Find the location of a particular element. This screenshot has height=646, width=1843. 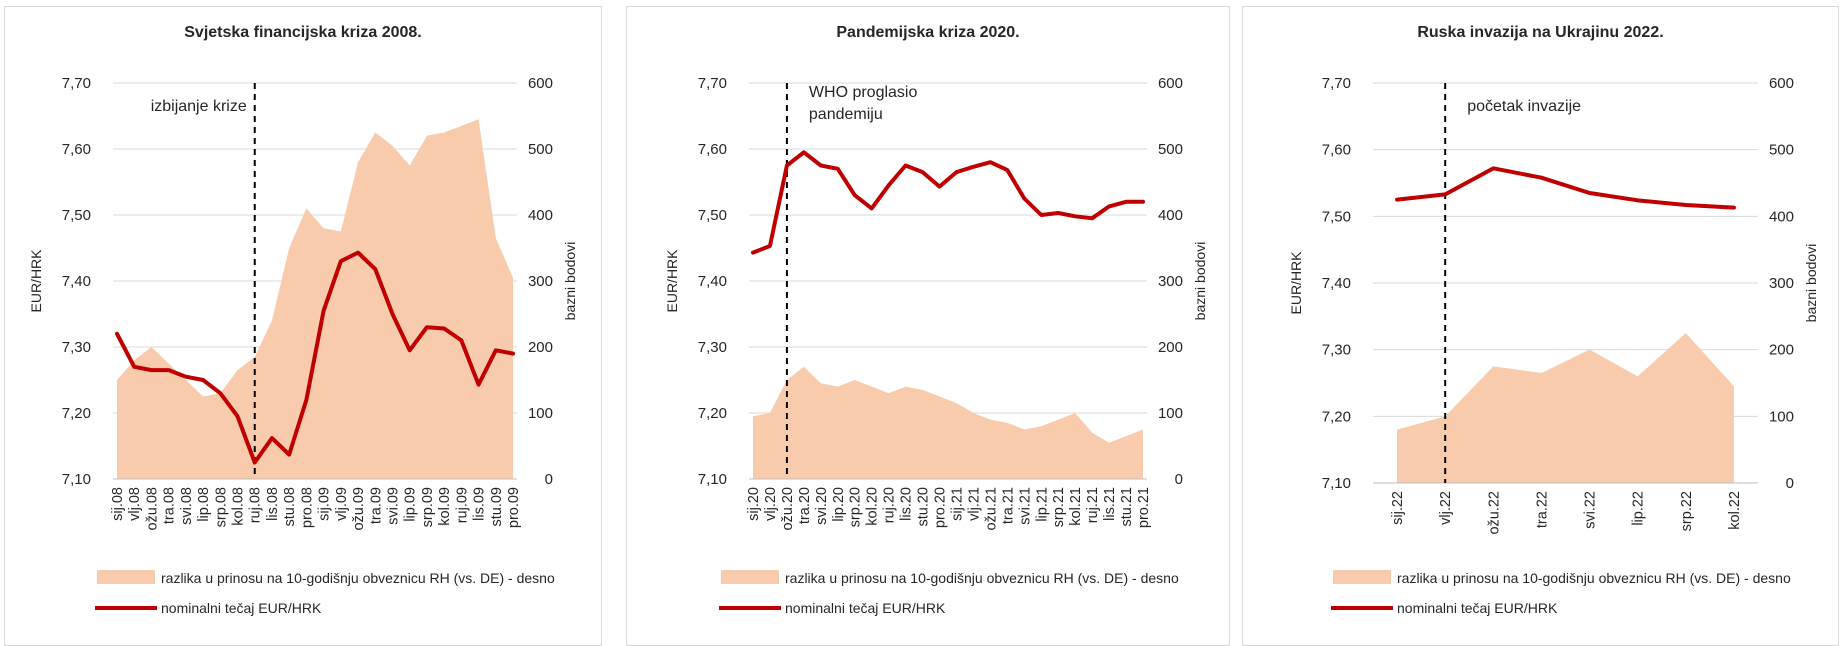

x-tick-label: sij.22 is located at coordinates (1398, 508).